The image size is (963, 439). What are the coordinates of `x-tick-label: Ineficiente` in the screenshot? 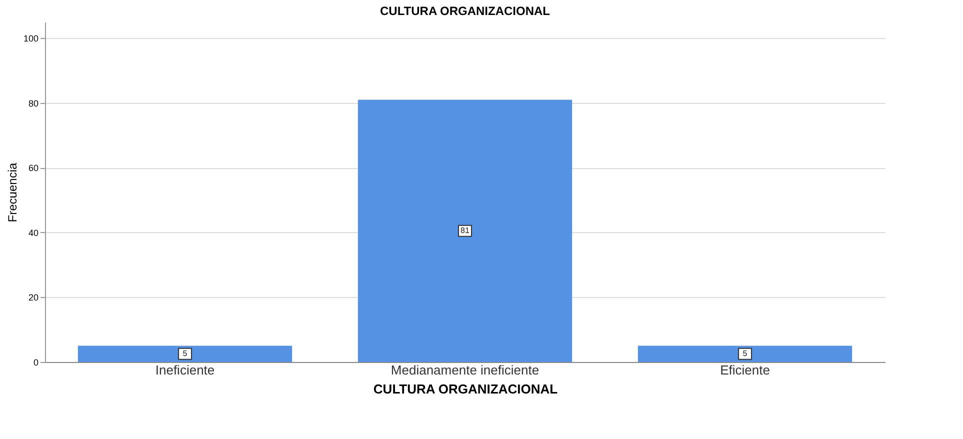 It's located at (185, 370).